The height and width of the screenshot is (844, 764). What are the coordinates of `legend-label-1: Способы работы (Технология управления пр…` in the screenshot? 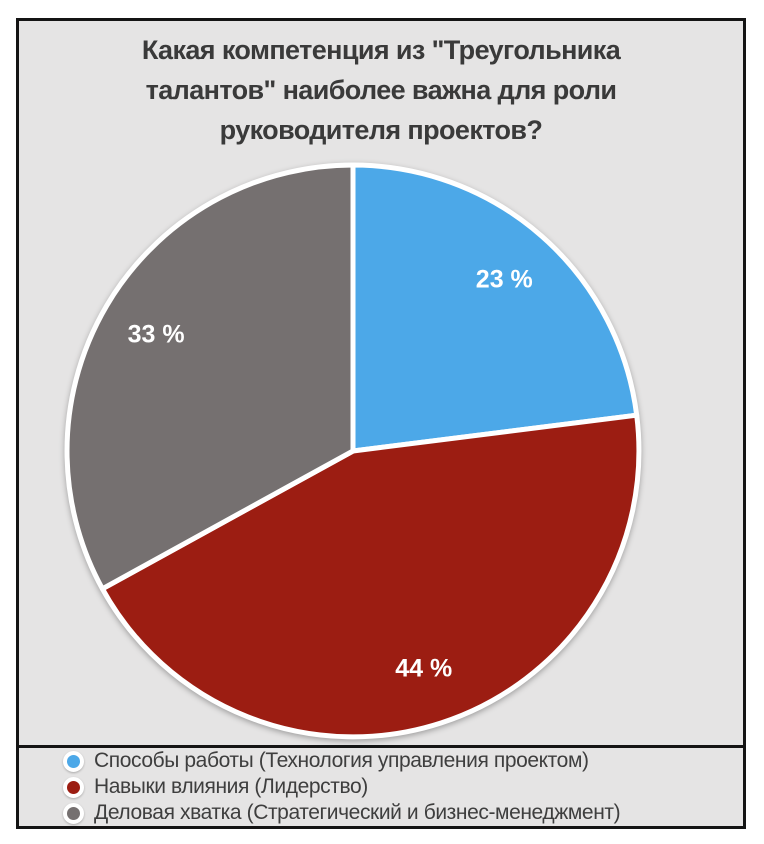 It's located at (341, 760).